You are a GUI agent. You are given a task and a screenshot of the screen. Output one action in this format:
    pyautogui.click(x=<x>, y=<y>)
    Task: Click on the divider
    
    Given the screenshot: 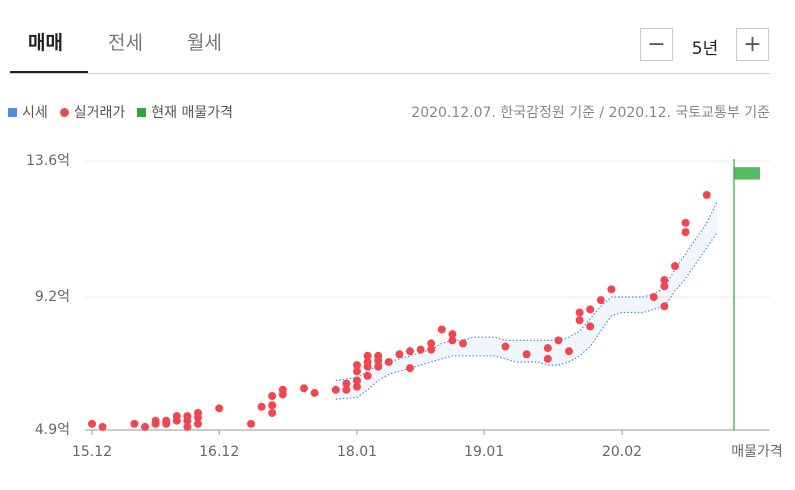 What is the action you would take?
    pyautogui.click(x=390, y=73)
    